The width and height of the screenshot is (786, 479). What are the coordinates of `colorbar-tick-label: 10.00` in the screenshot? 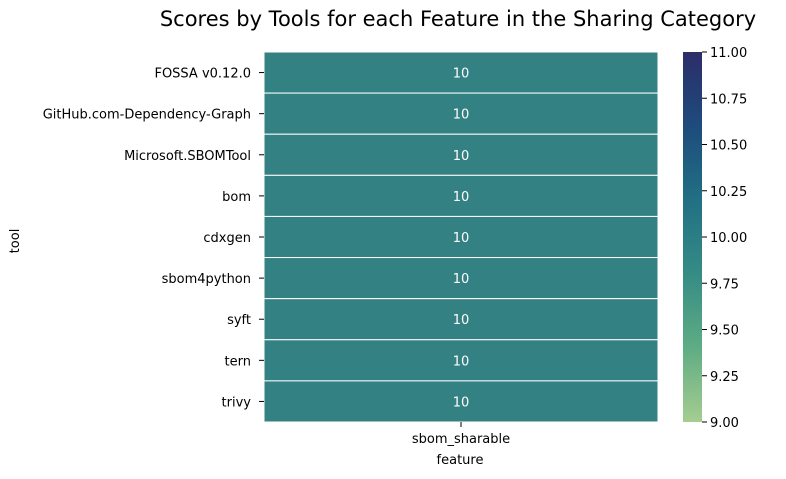 It's located at (728, 238).